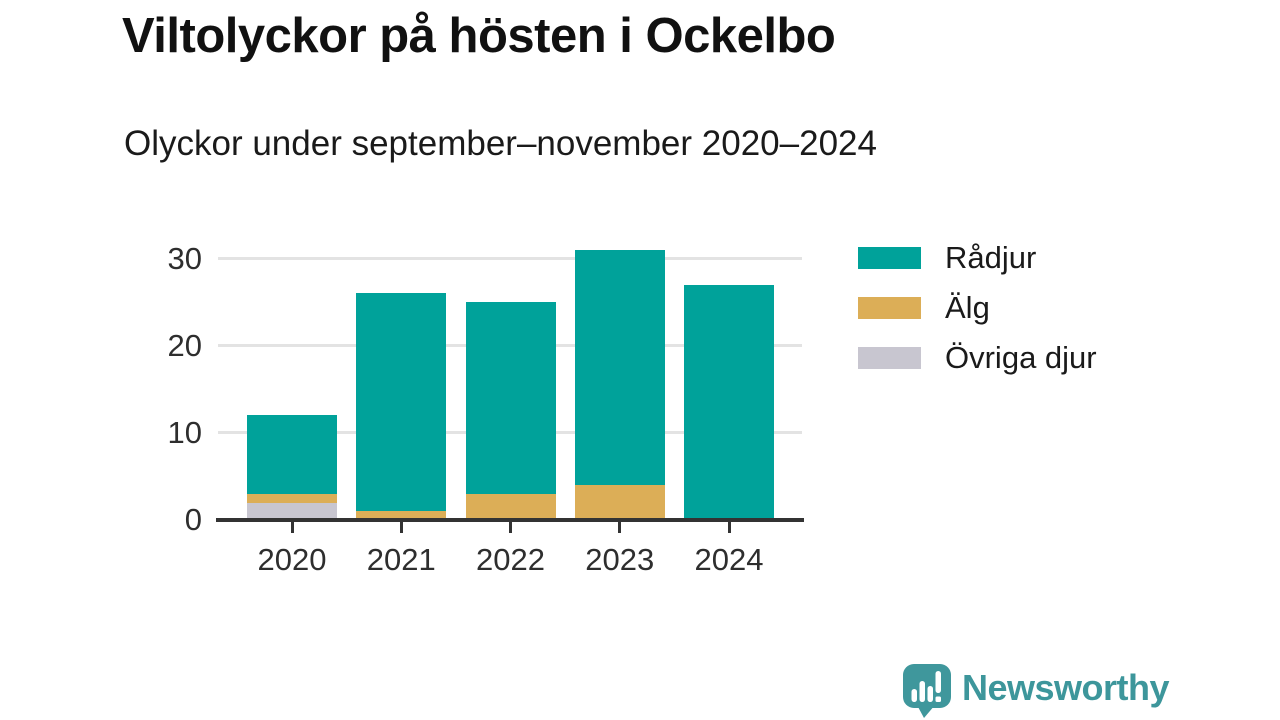  I want to click on bar-segment-2021-Älg, so click(401, 515).